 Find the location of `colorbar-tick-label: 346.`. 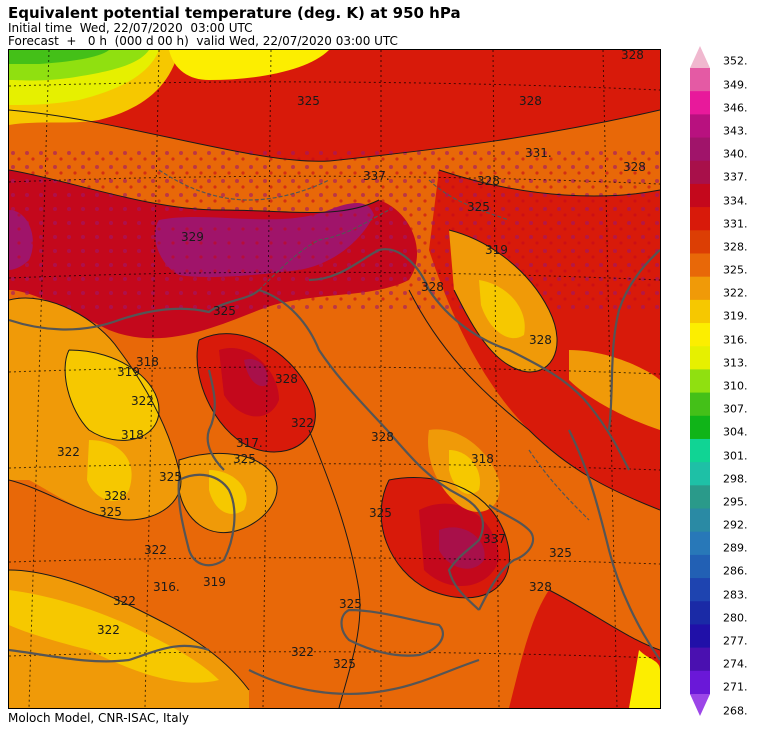

colorbar-tick-label: 346. is located at coordinates (735, 108).